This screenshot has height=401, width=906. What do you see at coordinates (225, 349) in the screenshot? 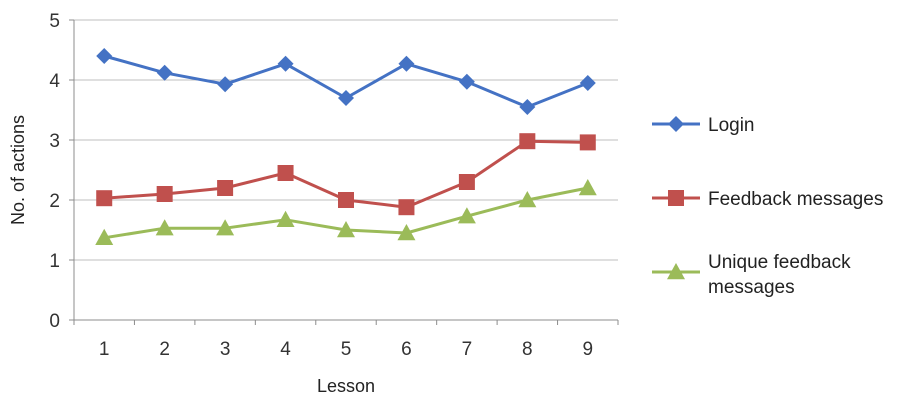
I see `x-tick-label: 3` at bounding box center [225, 349].